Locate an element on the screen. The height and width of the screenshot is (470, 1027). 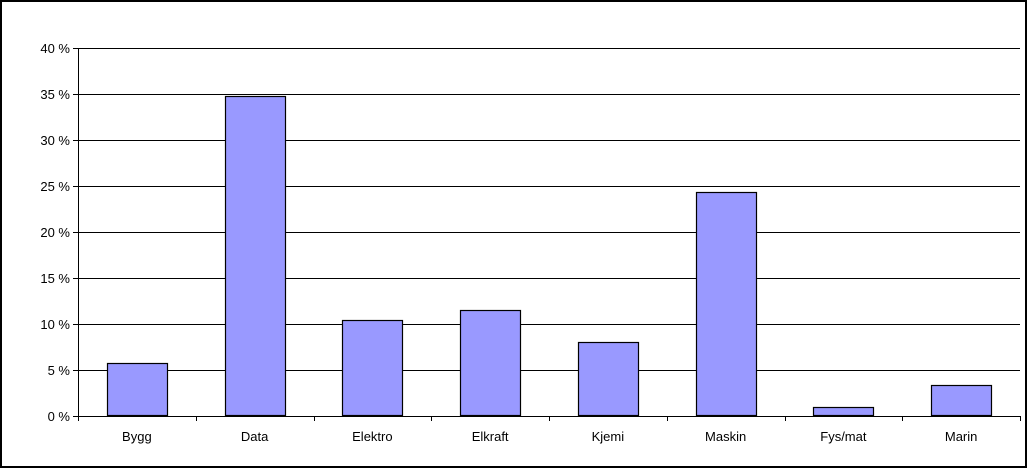
x-tick-label: Marin is located at coordinates (961, 436).